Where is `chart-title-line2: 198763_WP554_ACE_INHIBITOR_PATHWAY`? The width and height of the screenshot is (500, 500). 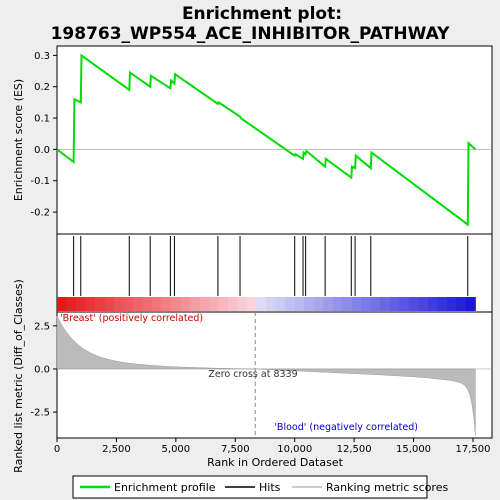 chart-title-line2: 198763_WP554_ACE_INHIBITOR_PATHWAY is located at coordinates (251, 34).